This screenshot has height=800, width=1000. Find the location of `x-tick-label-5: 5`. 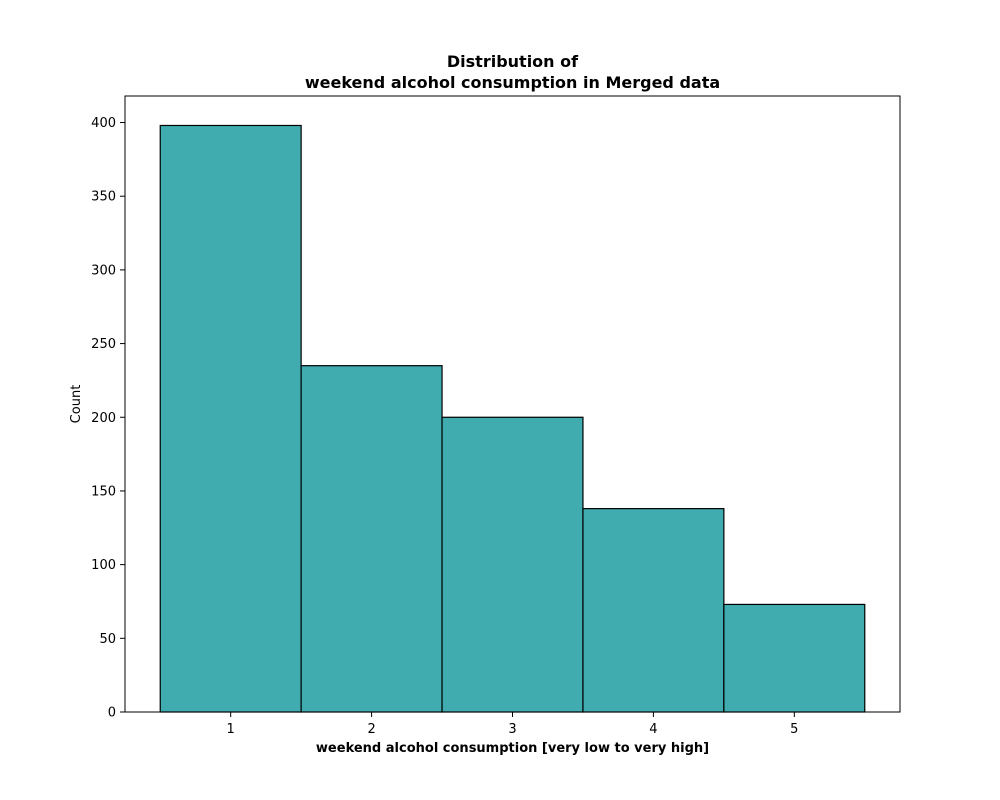

x-tick-label-5: 5 is located at coordinates (794, 729).